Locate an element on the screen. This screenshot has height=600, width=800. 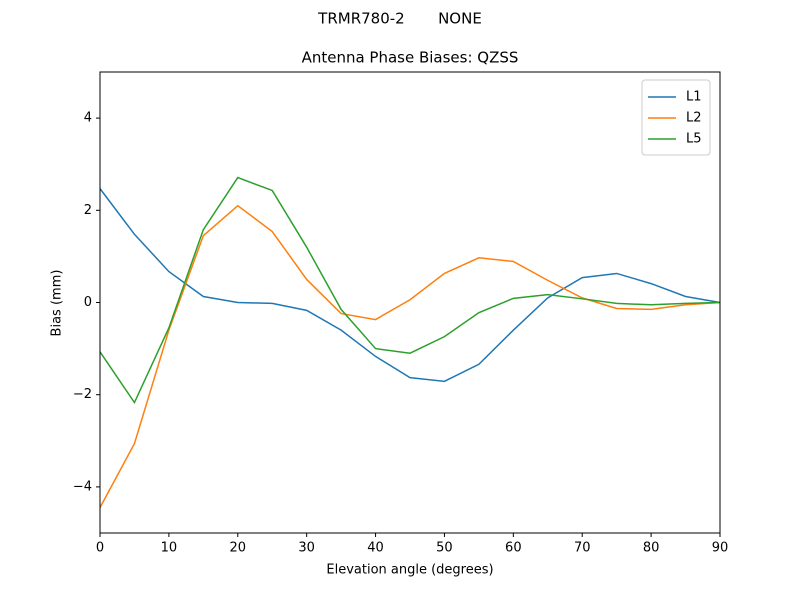
x-tick-label: 80 is located at coordinates (651, 548).